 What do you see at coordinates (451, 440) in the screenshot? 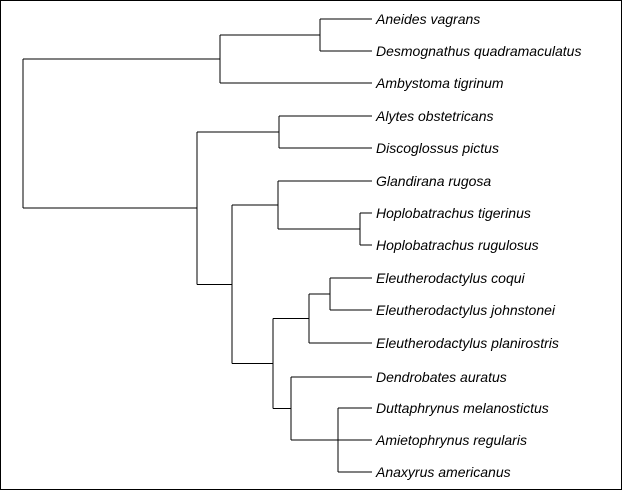
I see `tip-label: Amietophrynus regularis` at bounding box center [451, 440].